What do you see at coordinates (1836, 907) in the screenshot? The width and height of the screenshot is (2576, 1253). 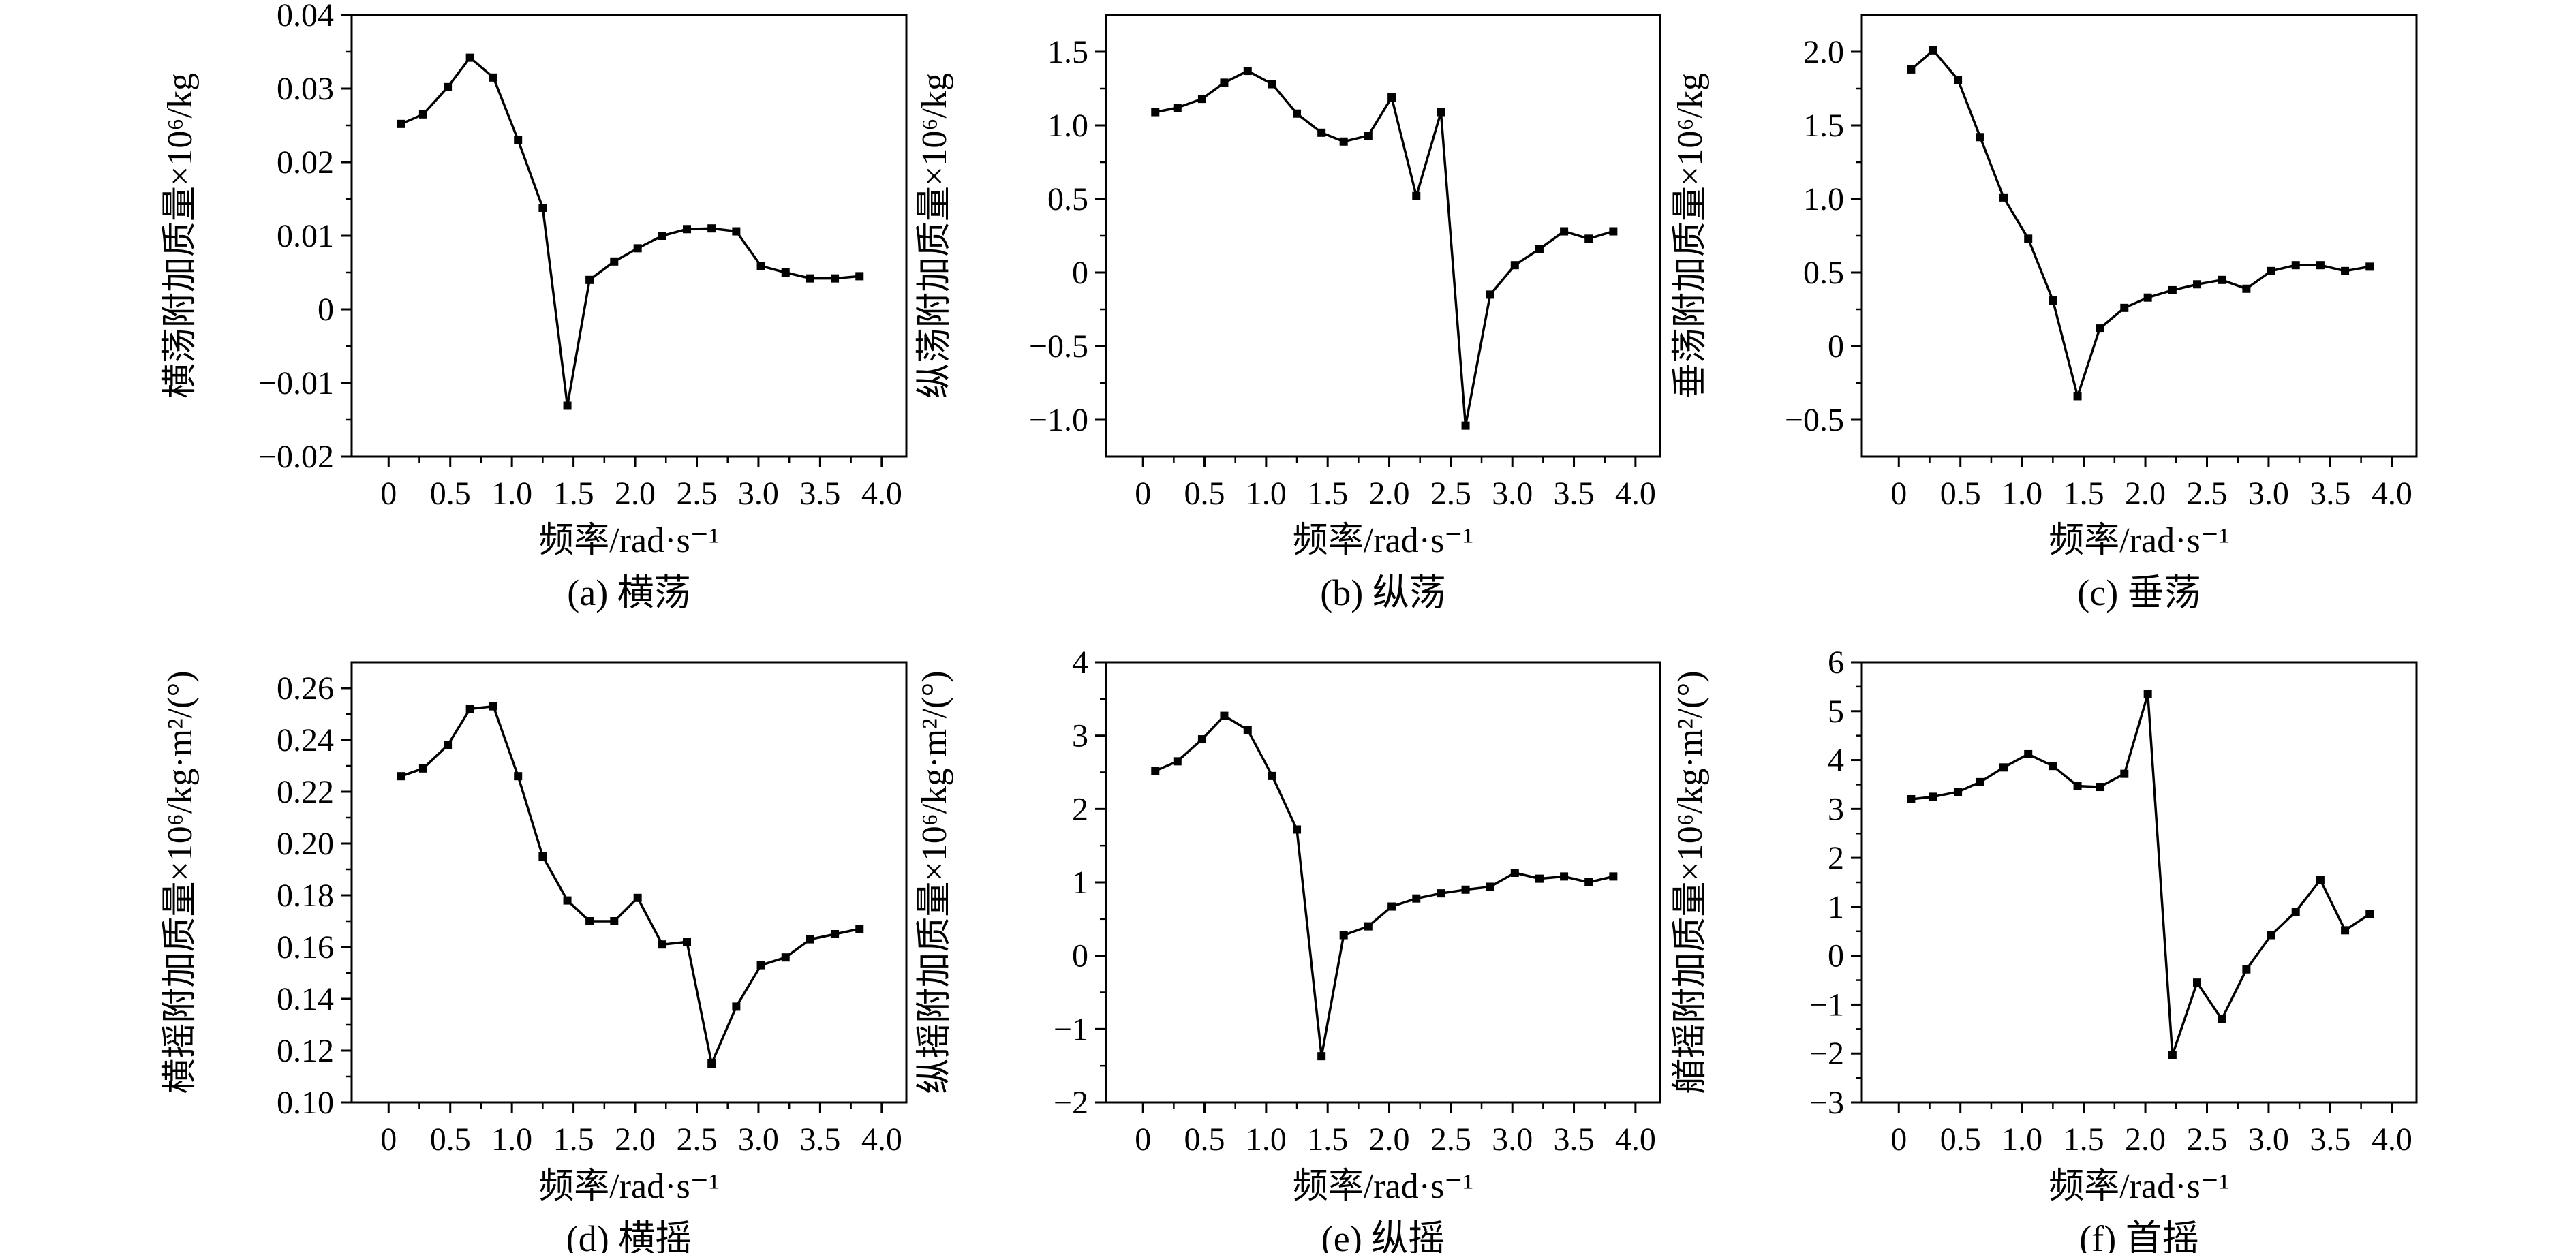 I see `y-tick-label: 1` at bounding box center [1836, 907].